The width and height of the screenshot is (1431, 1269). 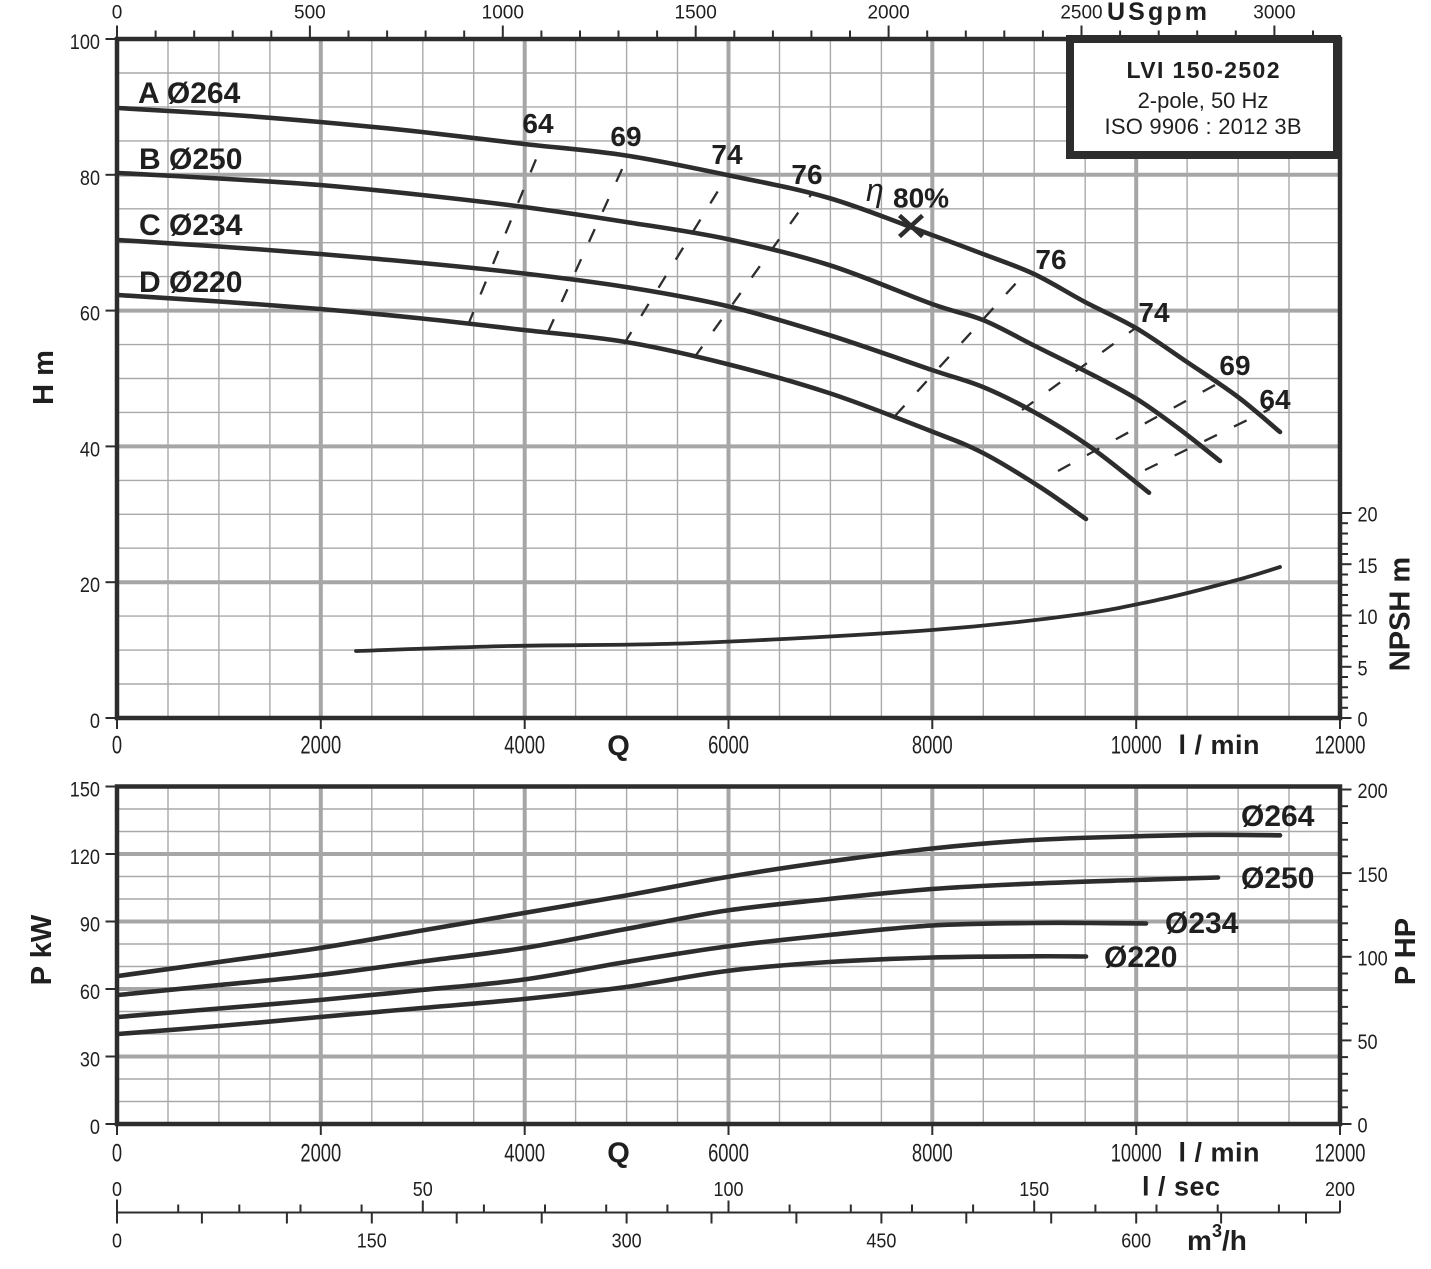 What do you see at coordinates (1274, 13) in the screenshot?
I see `svg-text: 3000` at bounding box center [1274, 13].